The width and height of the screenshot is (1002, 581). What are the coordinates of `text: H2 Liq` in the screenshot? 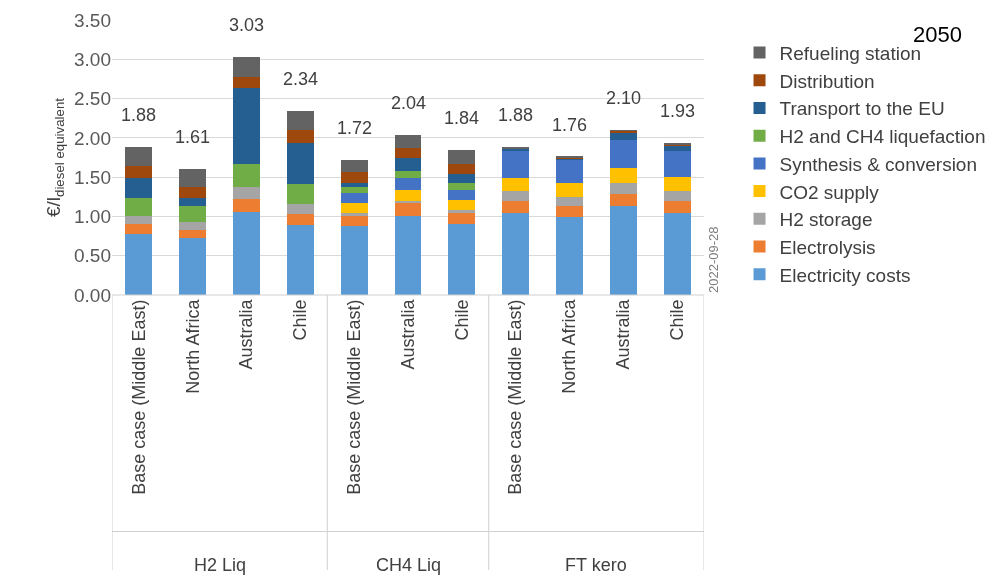 It's located at (220, 565).